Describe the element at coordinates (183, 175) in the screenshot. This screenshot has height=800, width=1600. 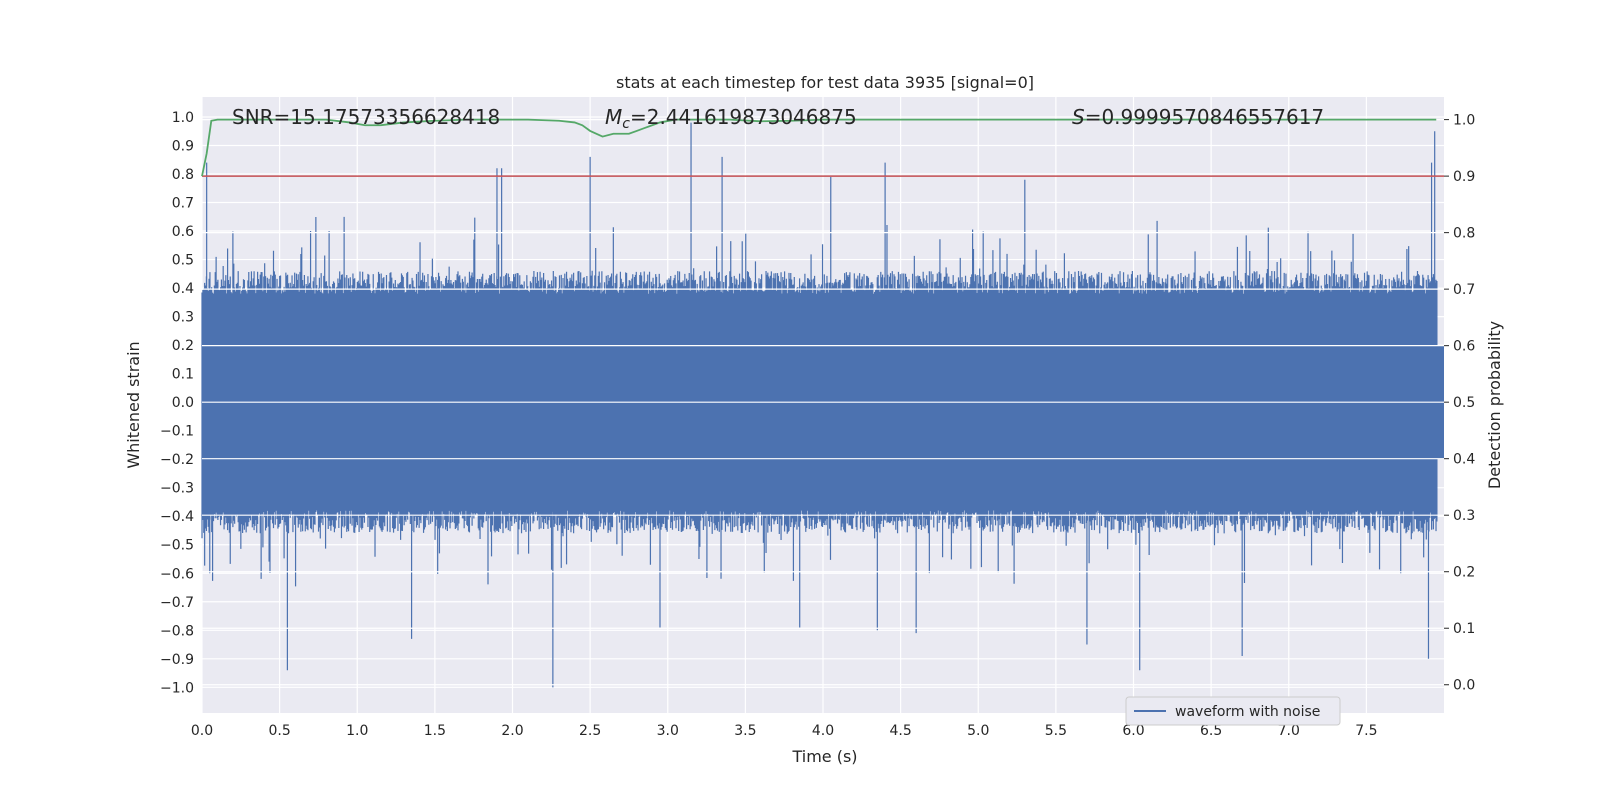
I see `y-tick-label-left: 0.8` at that location.